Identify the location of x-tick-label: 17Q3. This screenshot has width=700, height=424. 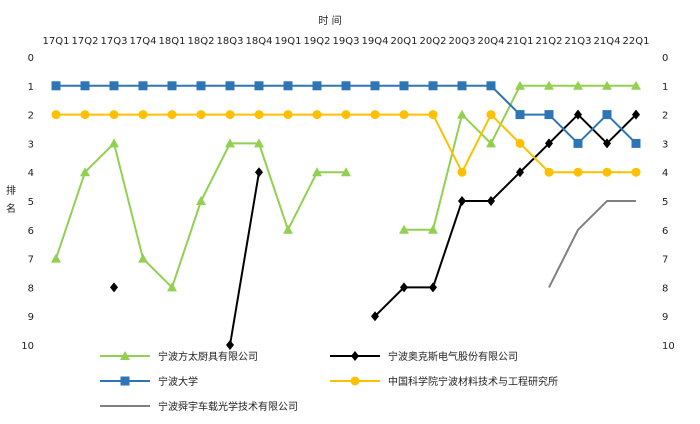
(114, 41).